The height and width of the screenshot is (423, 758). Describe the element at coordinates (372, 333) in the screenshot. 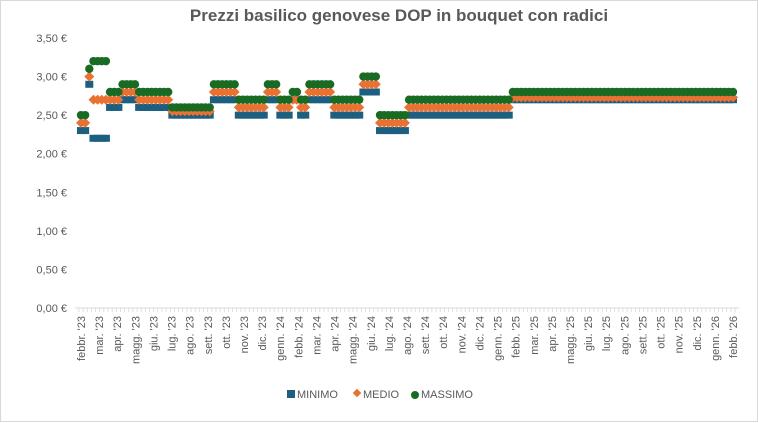

I see `x-tick-label: giu. '24` at that location.